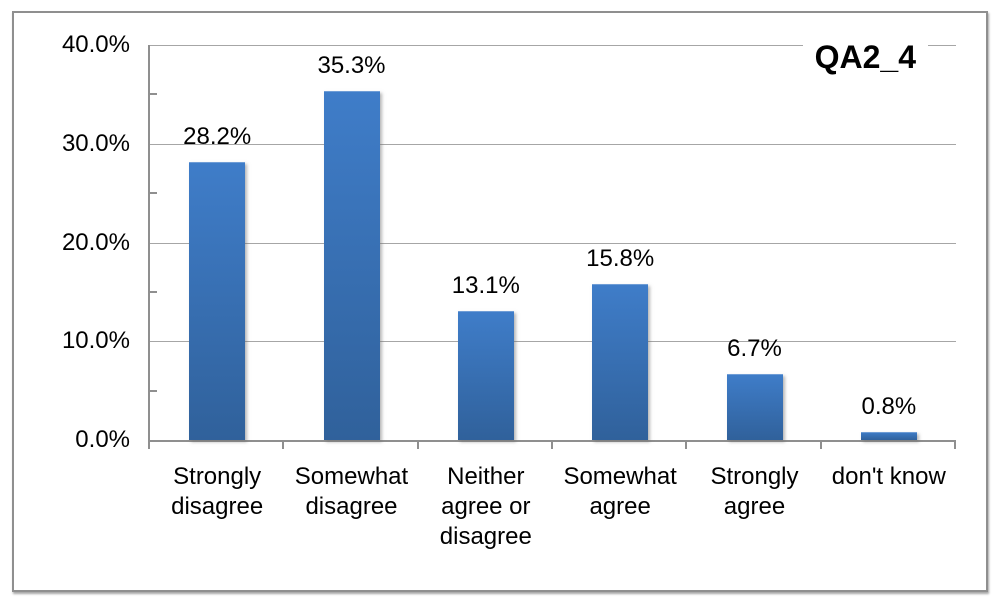  What do you see at coordinates (351, 66) in the screenshot?
I see `bar-value-label: 35.3%` at bounding box center [351, 66].